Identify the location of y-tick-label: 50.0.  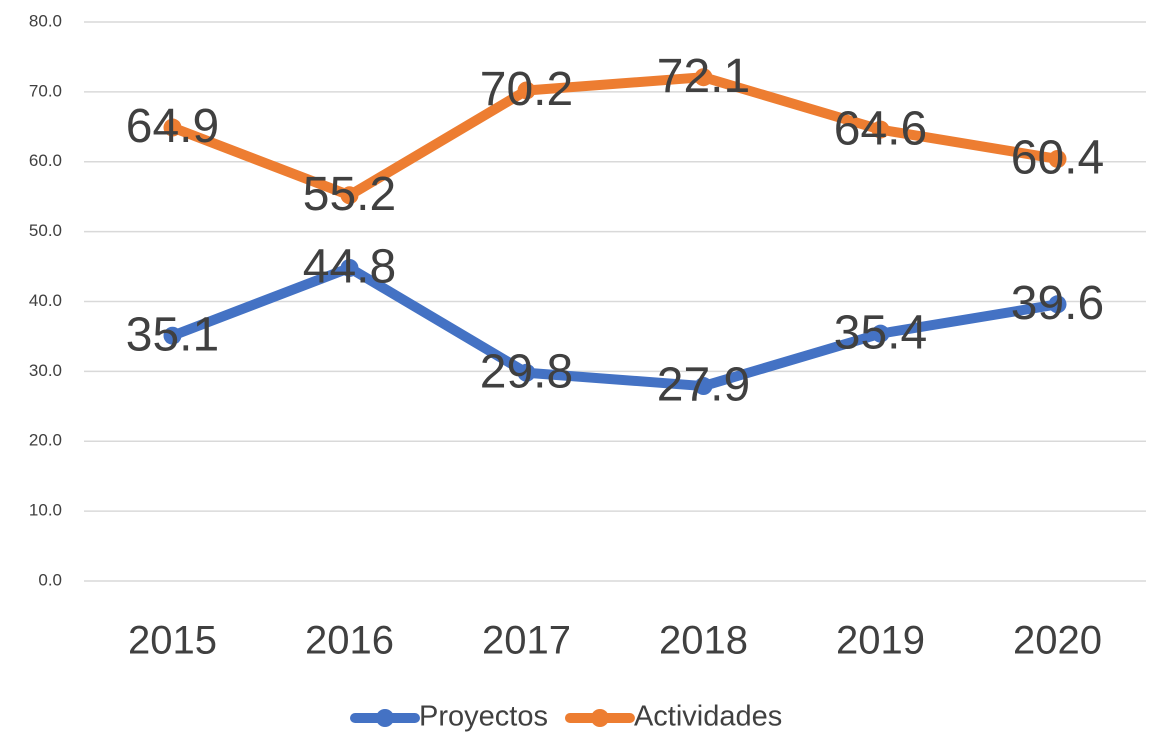
(45, 230).